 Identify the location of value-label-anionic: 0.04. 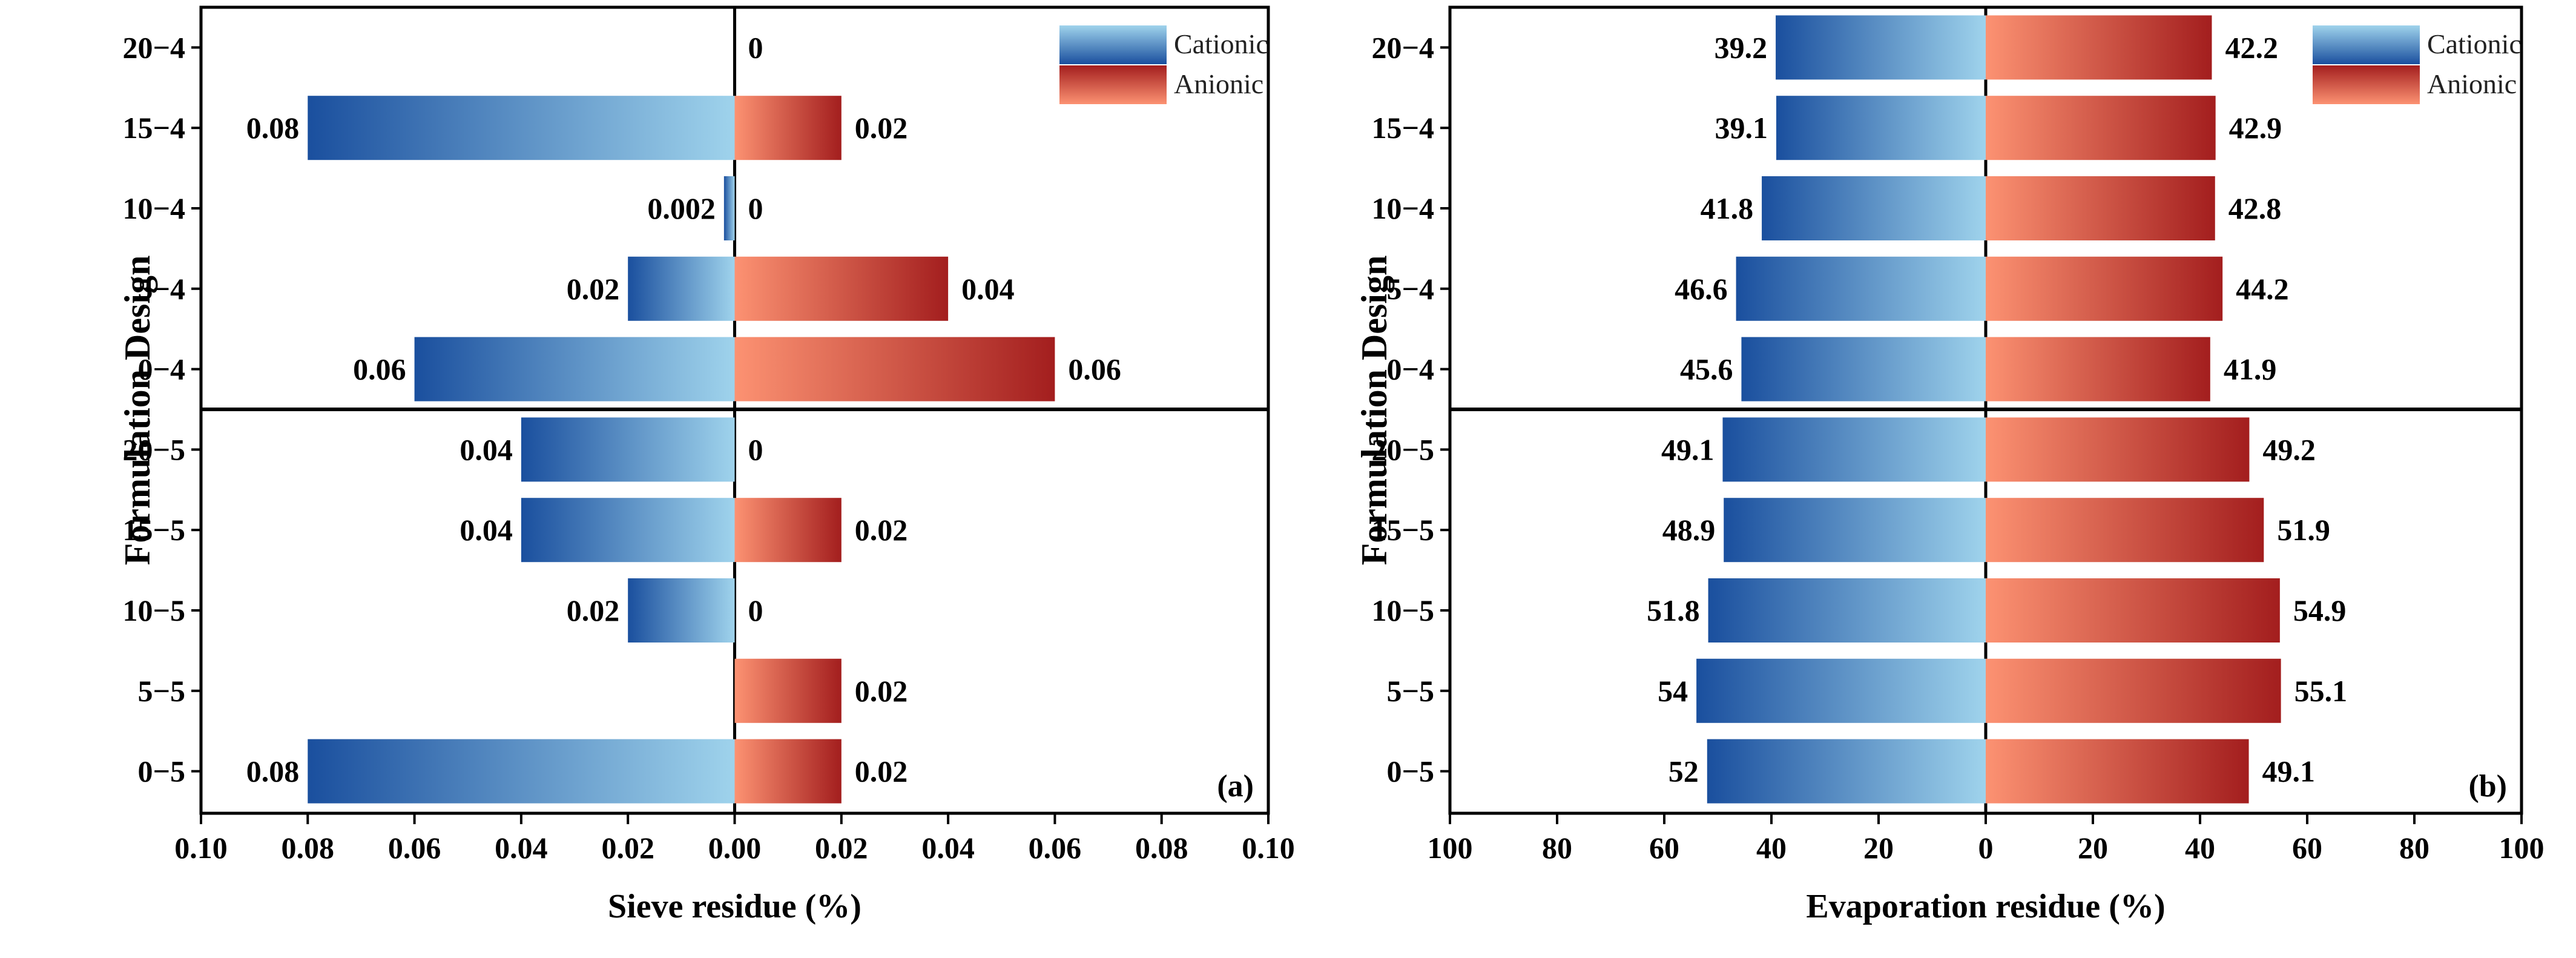
(988, 289).